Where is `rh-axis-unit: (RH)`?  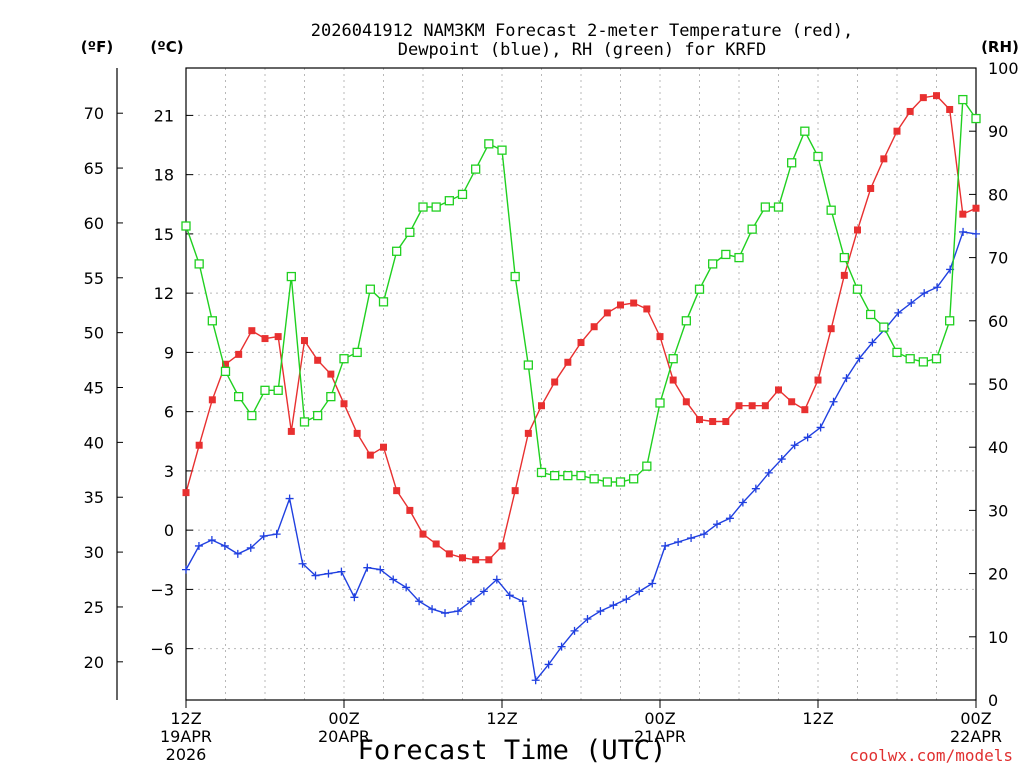 rh-axis-unit: (RH) is located at coordinates (1000, 47).